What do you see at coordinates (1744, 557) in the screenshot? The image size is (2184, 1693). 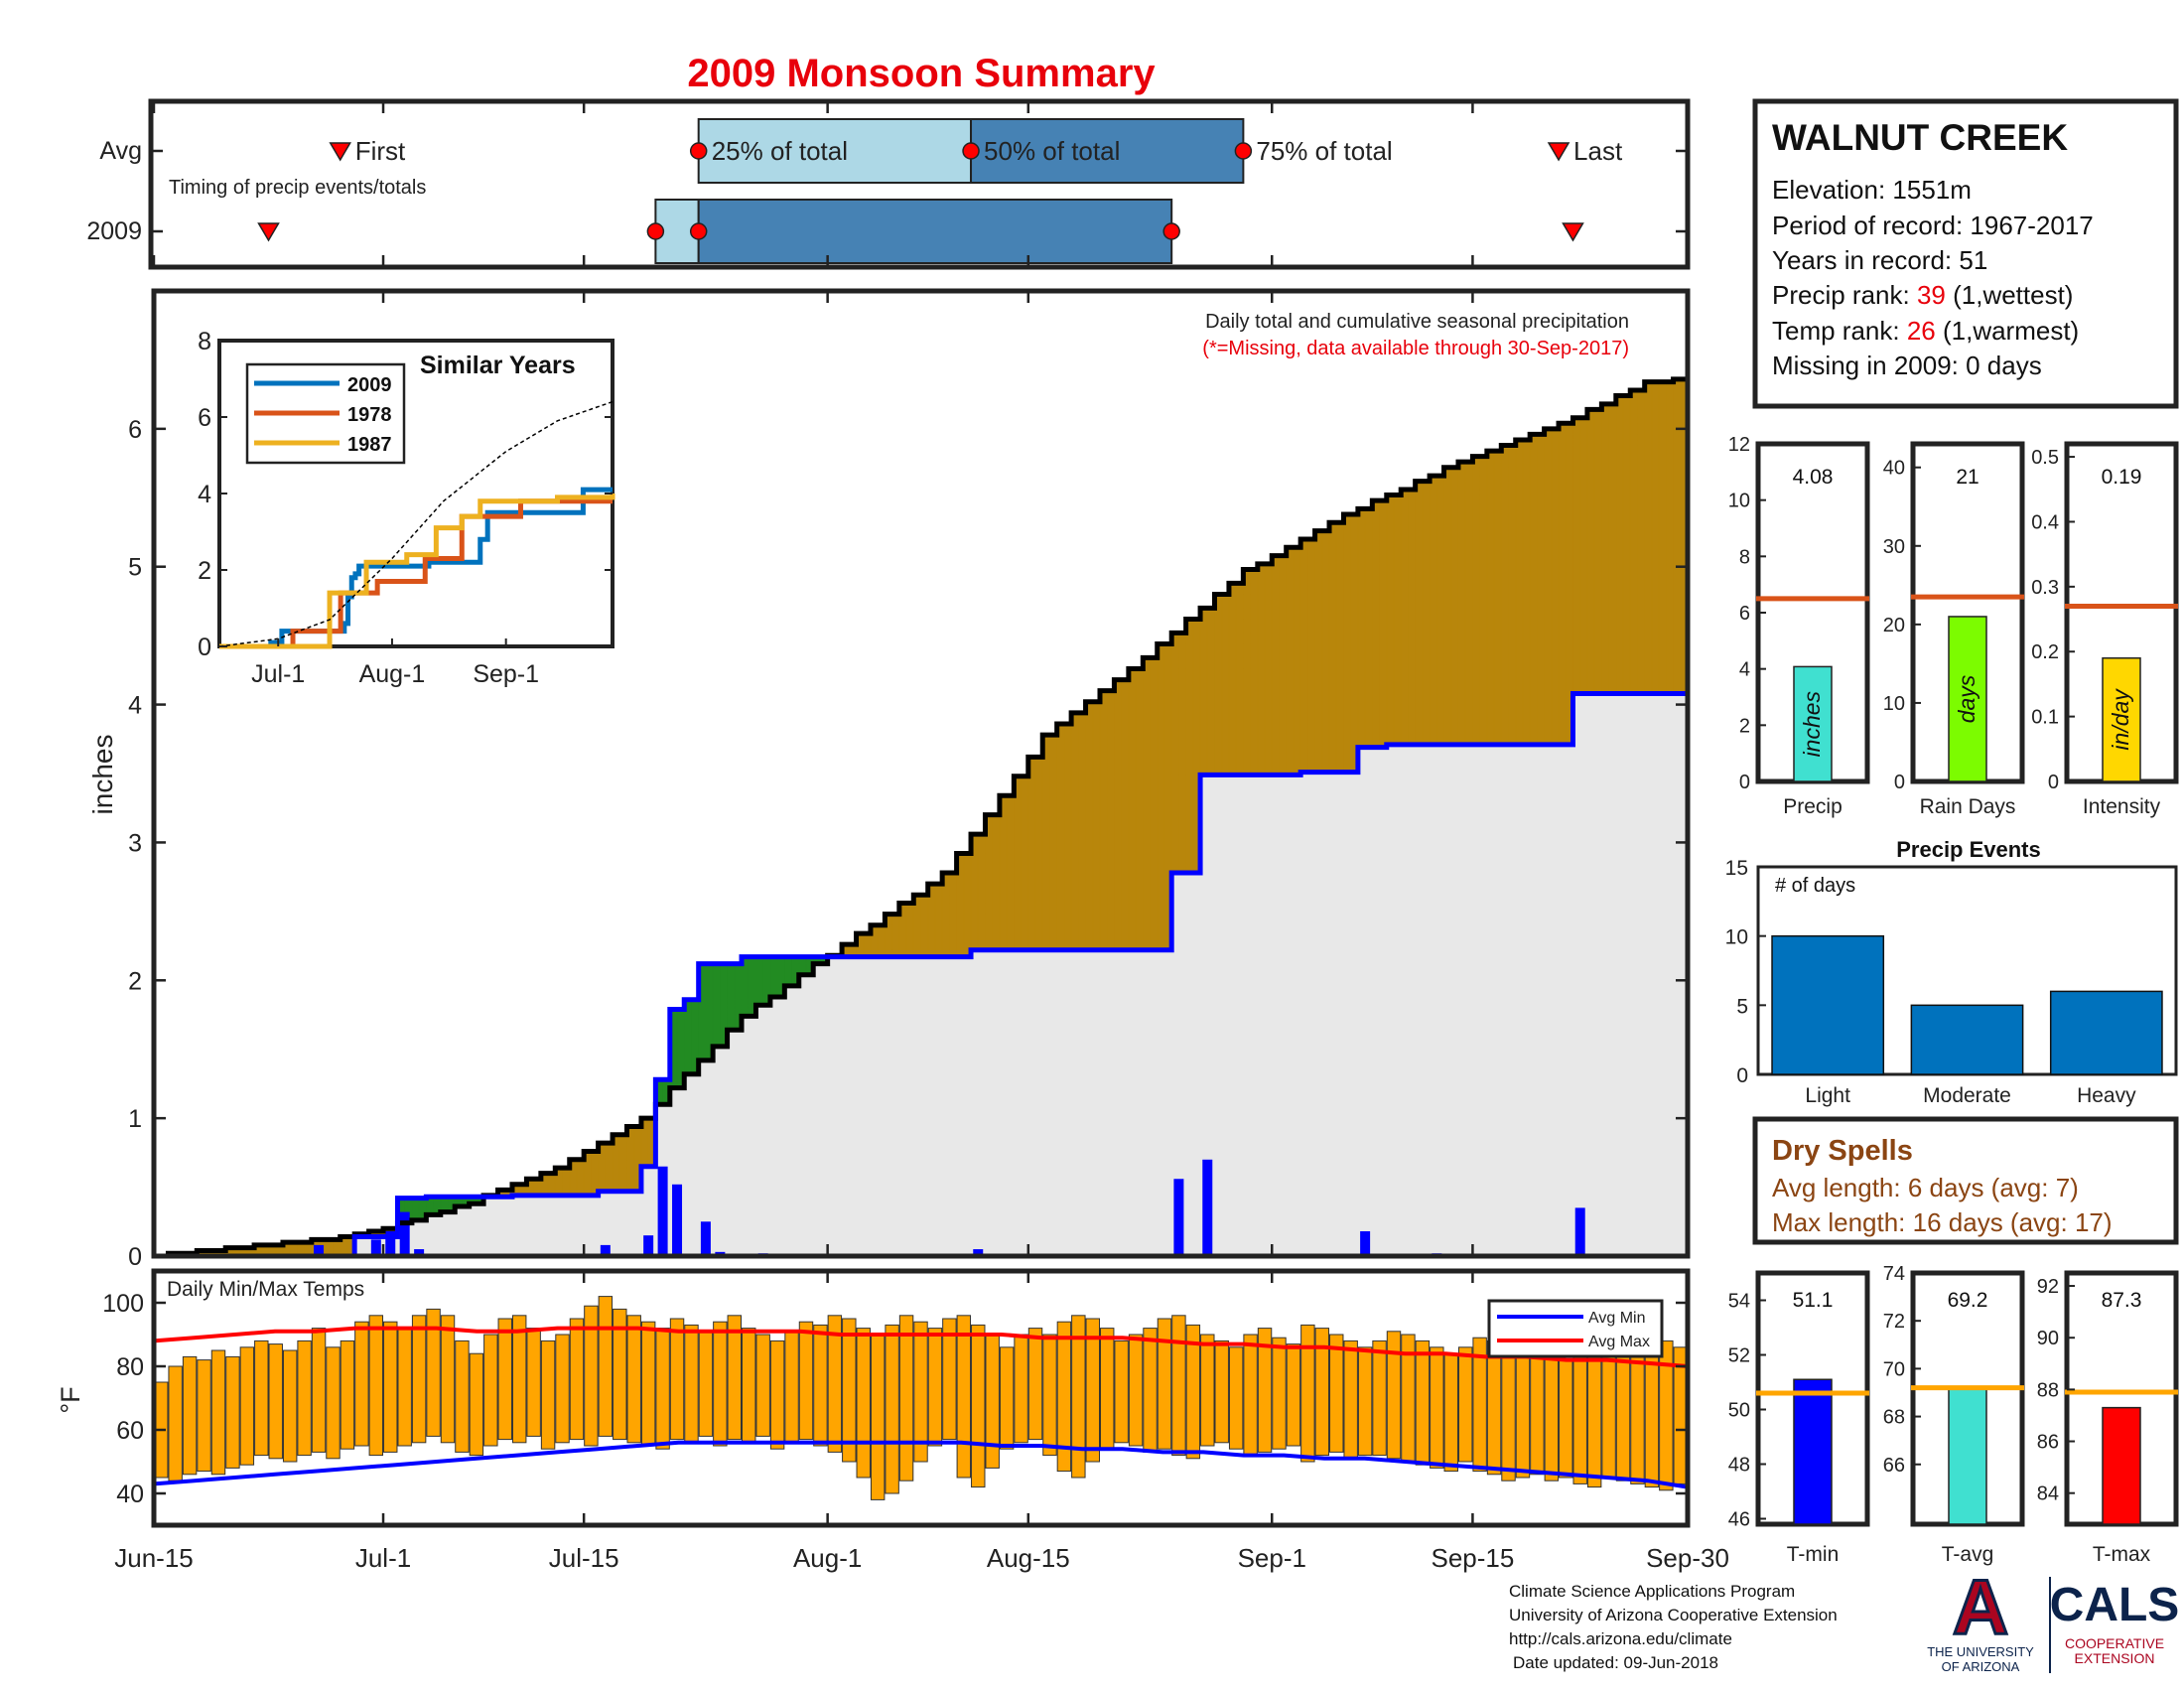 I see `precip-tick-label: 8` at bounding box center [1744, 557].